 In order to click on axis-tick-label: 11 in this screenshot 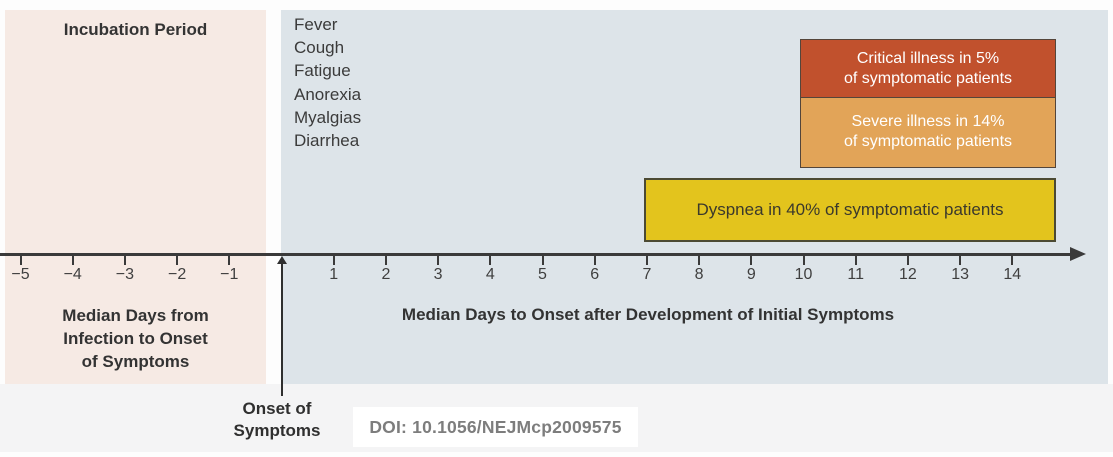, I will do `click(855, 274)`.